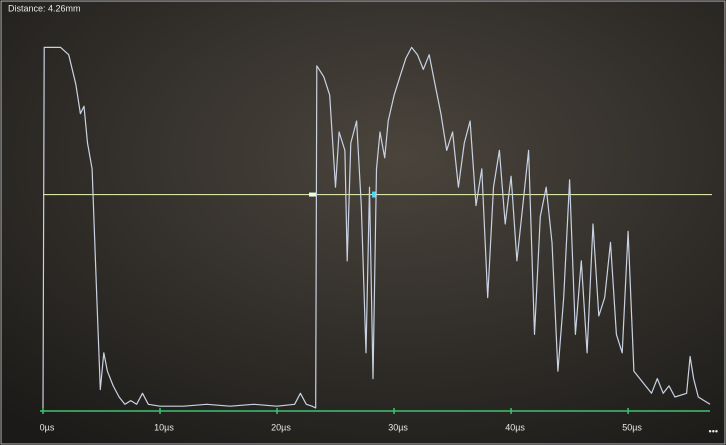 The image size is (726, 445). What do you see at coordinates (713, 431) in the screenshot?
I see `menu-button: •••` at bounding box center [713, 431].